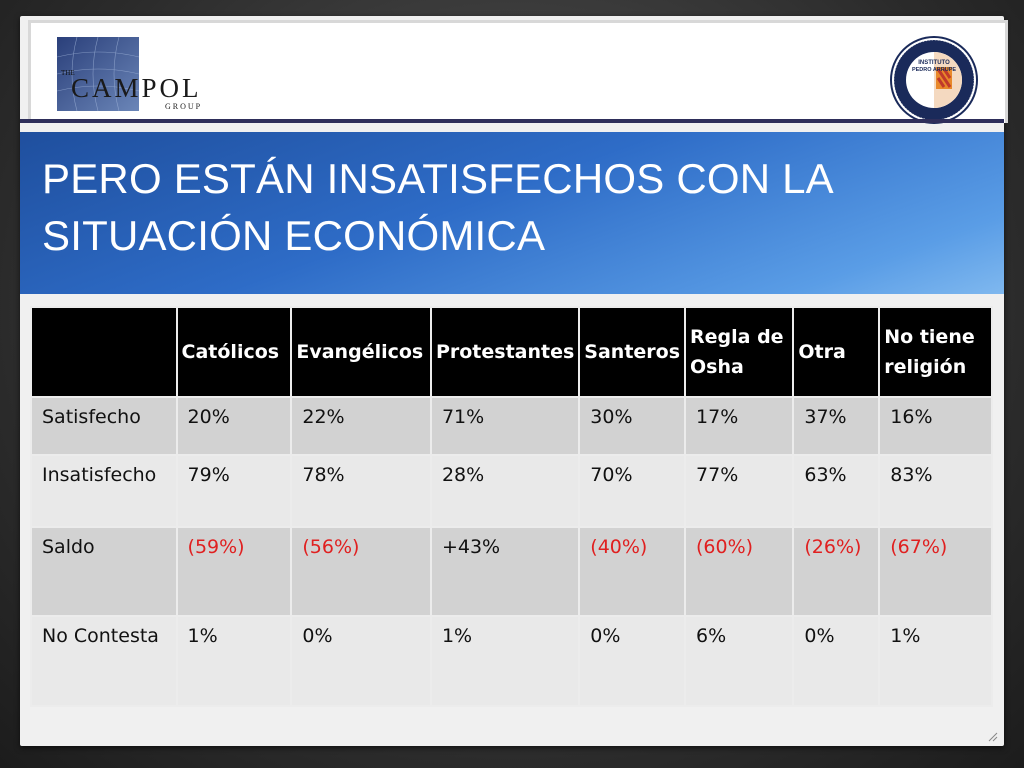  What do you see at coordinates (234, 426) in the screenshot?
I see `table-cell: 20%` at bounding box center [234, 426].